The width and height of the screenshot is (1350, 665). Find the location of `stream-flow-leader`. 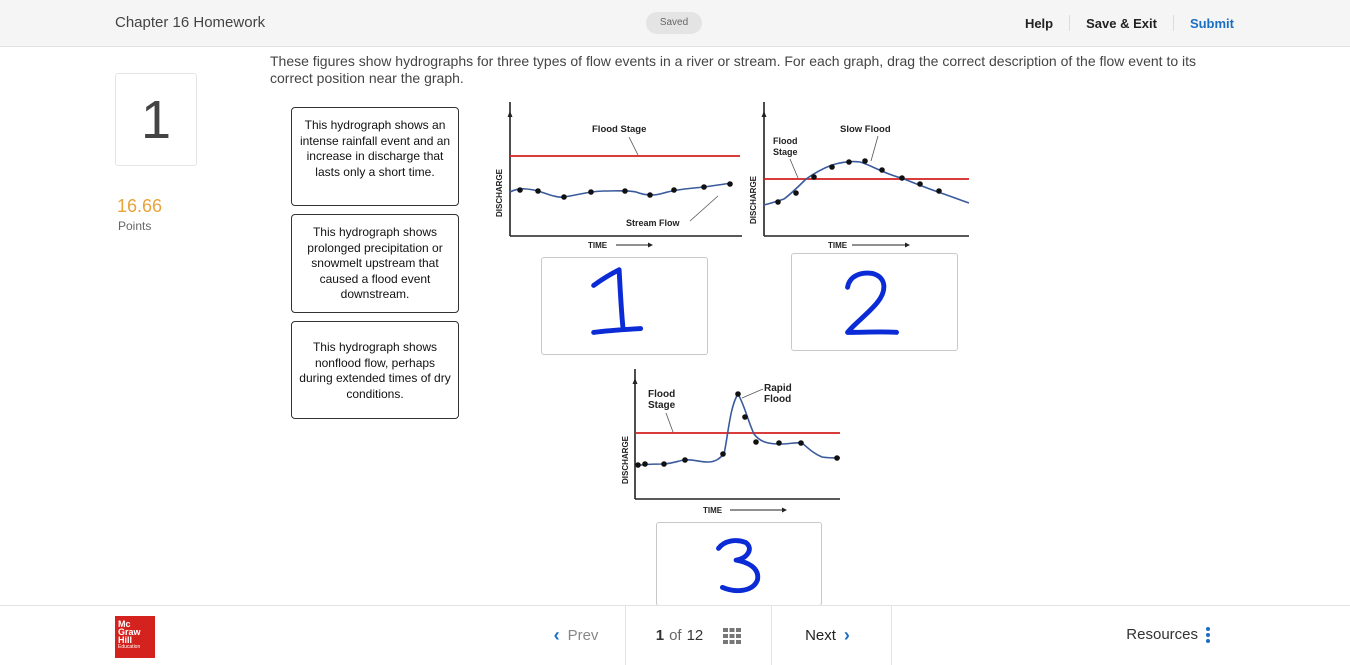

stream-flow-leader is located at coordinates (704, 208).